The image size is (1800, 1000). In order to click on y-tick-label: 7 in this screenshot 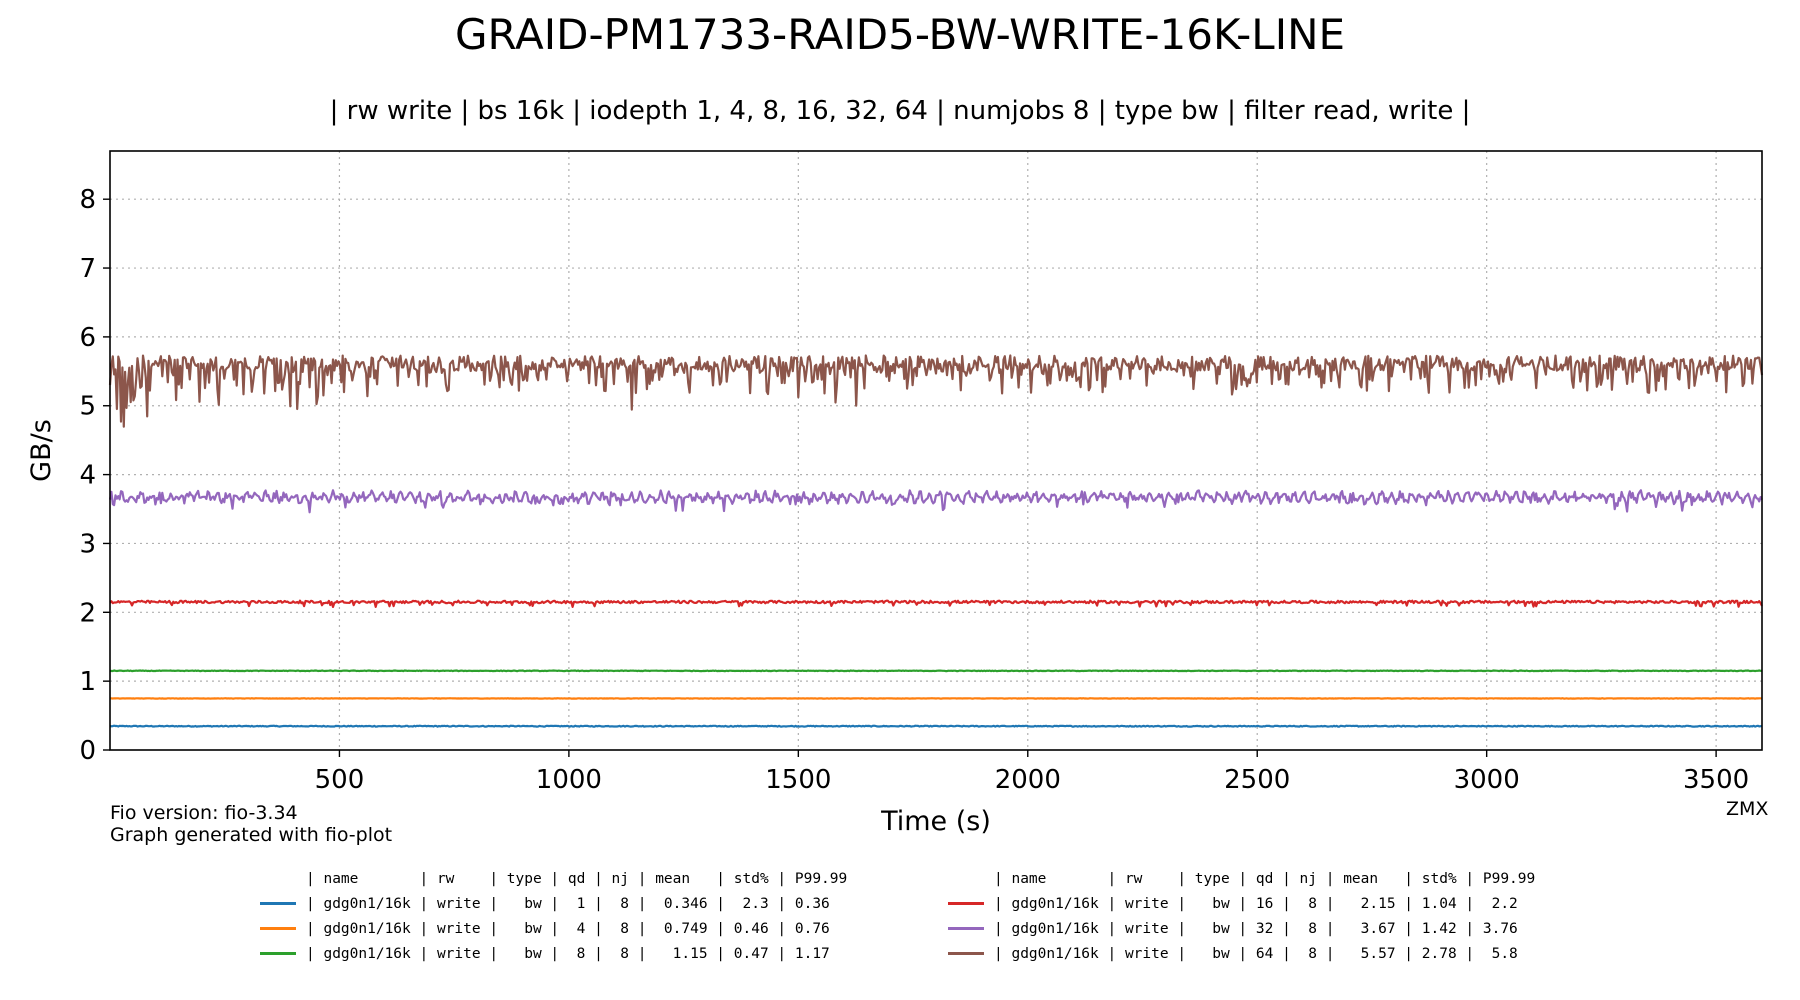, I will do `click(87, 269)`.